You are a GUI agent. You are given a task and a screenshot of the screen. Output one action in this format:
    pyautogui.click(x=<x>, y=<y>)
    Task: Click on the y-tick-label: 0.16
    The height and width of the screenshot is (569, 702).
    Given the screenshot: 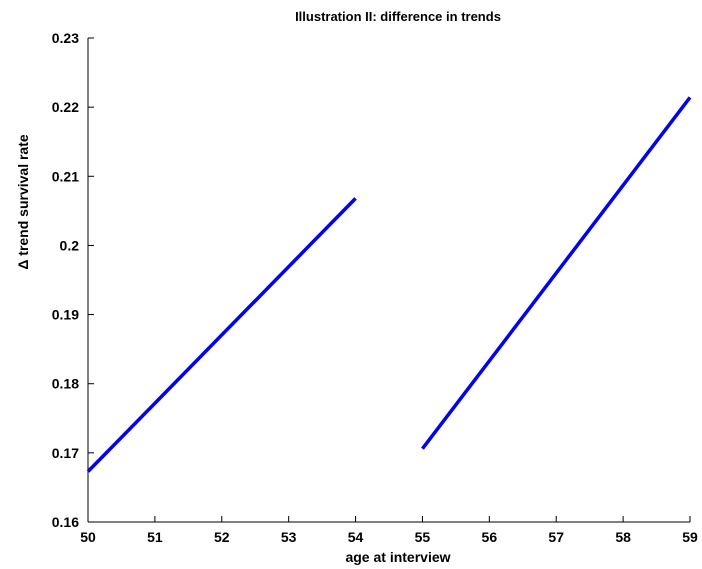 What is the action you would take?
    pyautogui.click(x=65, y=522)
    